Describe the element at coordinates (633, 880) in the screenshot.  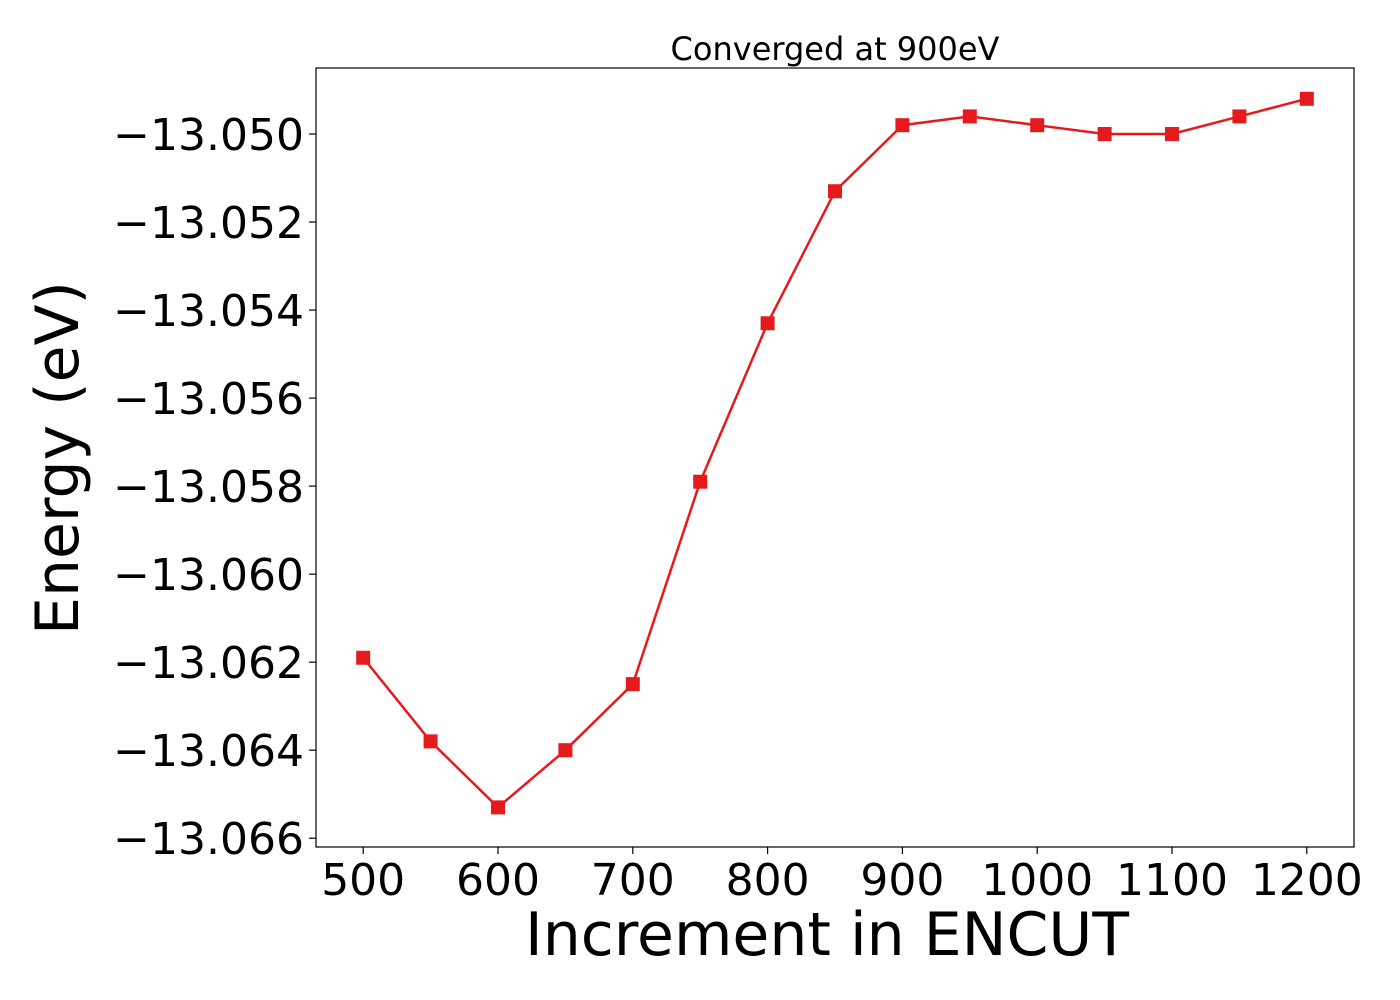
I see `x-tick-label: 700` at that location.